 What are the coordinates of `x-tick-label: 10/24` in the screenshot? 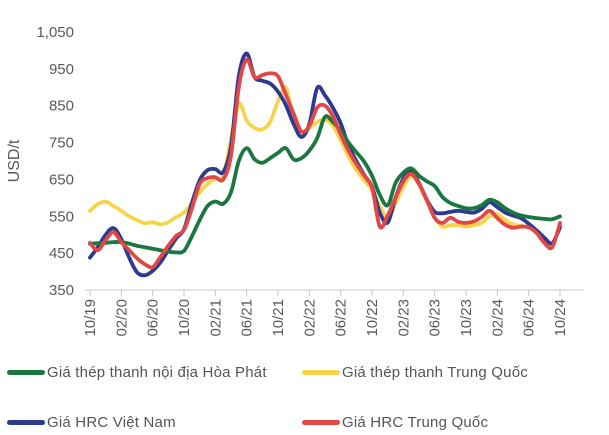 It's located at (560, 318).